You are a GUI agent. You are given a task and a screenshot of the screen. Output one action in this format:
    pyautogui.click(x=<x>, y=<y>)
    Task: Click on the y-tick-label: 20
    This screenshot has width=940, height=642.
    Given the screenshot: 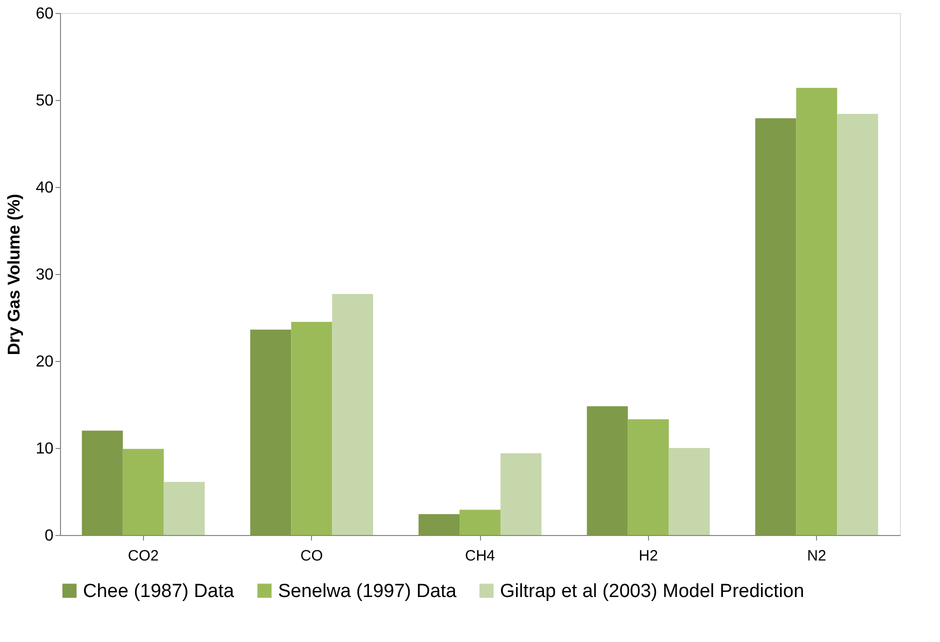 What is the action you would take?
    pyautogui.click(x=45, y=362)
    